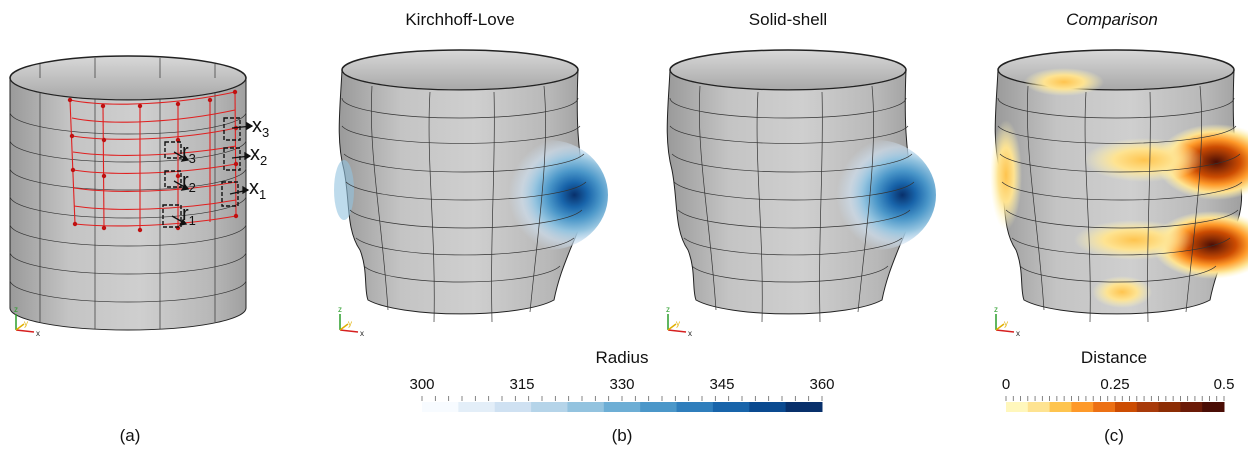 Image resolution: width=1248 pixels, height=450 pixels. Describe the element at coordinates (722, 384) in the screenshot. I see `colorbar-radius-tick-label: 345` at that location.